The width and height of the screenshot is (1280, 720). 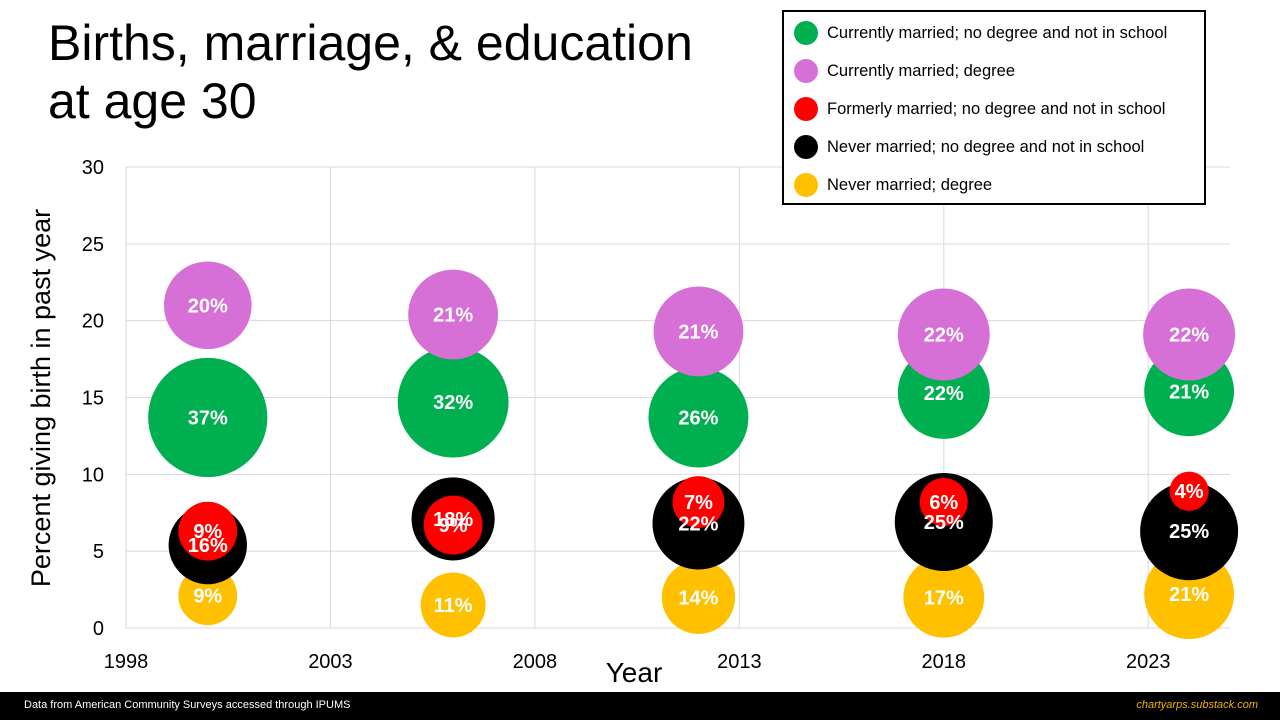 I want to click on legend-label: Never married; degree, so click(x=910, y=184).